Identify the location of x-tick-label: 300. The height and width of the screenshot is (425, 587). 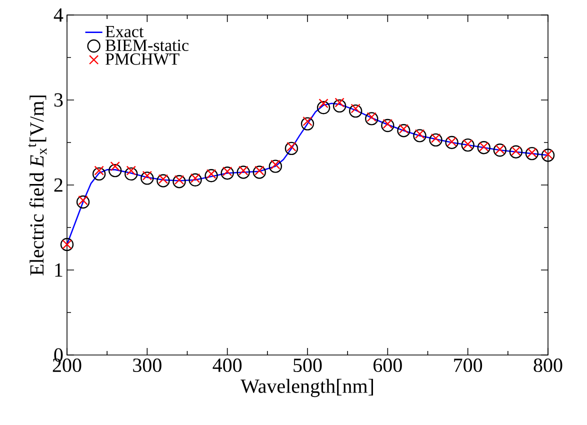
(147, 365).